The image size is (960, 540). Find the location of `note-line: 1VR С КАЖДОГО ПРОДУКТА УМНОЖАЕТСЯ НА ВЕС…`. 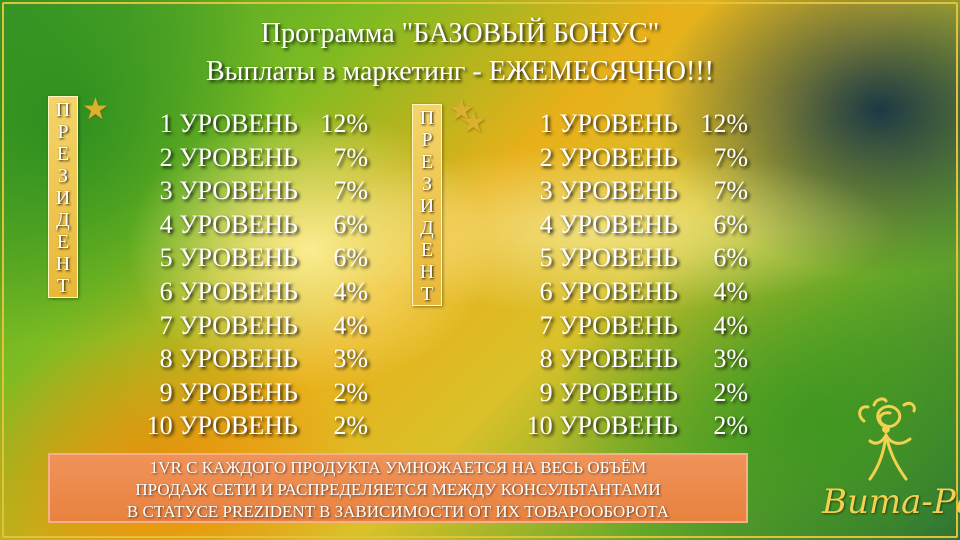

note-line: 1VR С КАЖДОГО ПРОДУКТА УМНОЖАЕТСЯ НА ВЕС… is located at coordinates (398, 467).